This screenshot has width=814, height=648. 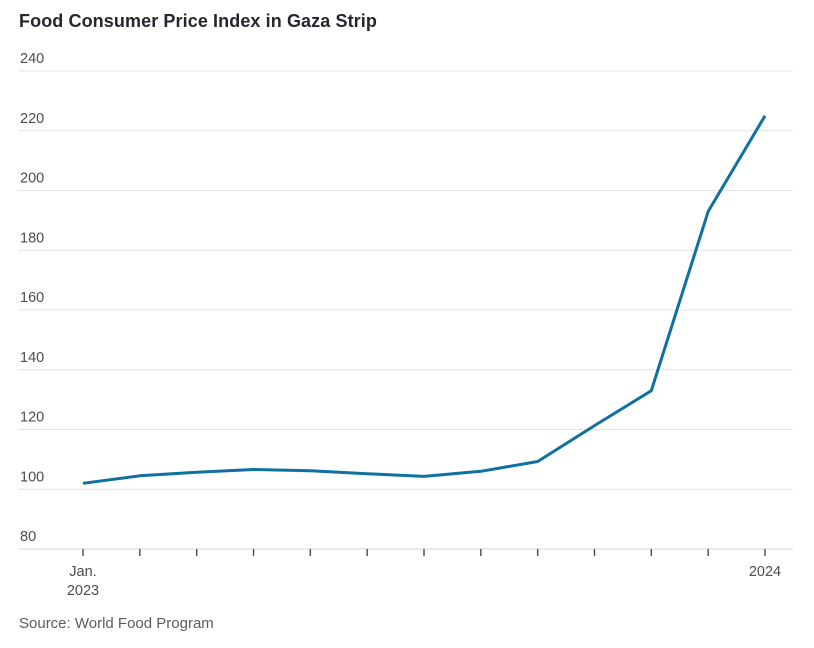 I want to click on x-axis-label-last: 2024, so click(x=765, y=572).